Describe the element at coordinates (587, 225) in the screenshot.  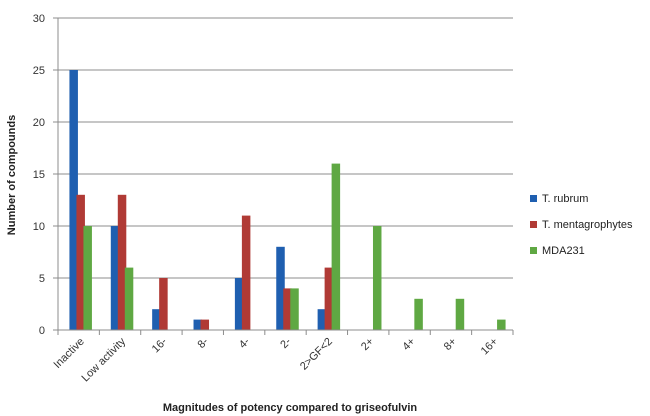
I see `legend-label: T. mentagrophytes` at that location.